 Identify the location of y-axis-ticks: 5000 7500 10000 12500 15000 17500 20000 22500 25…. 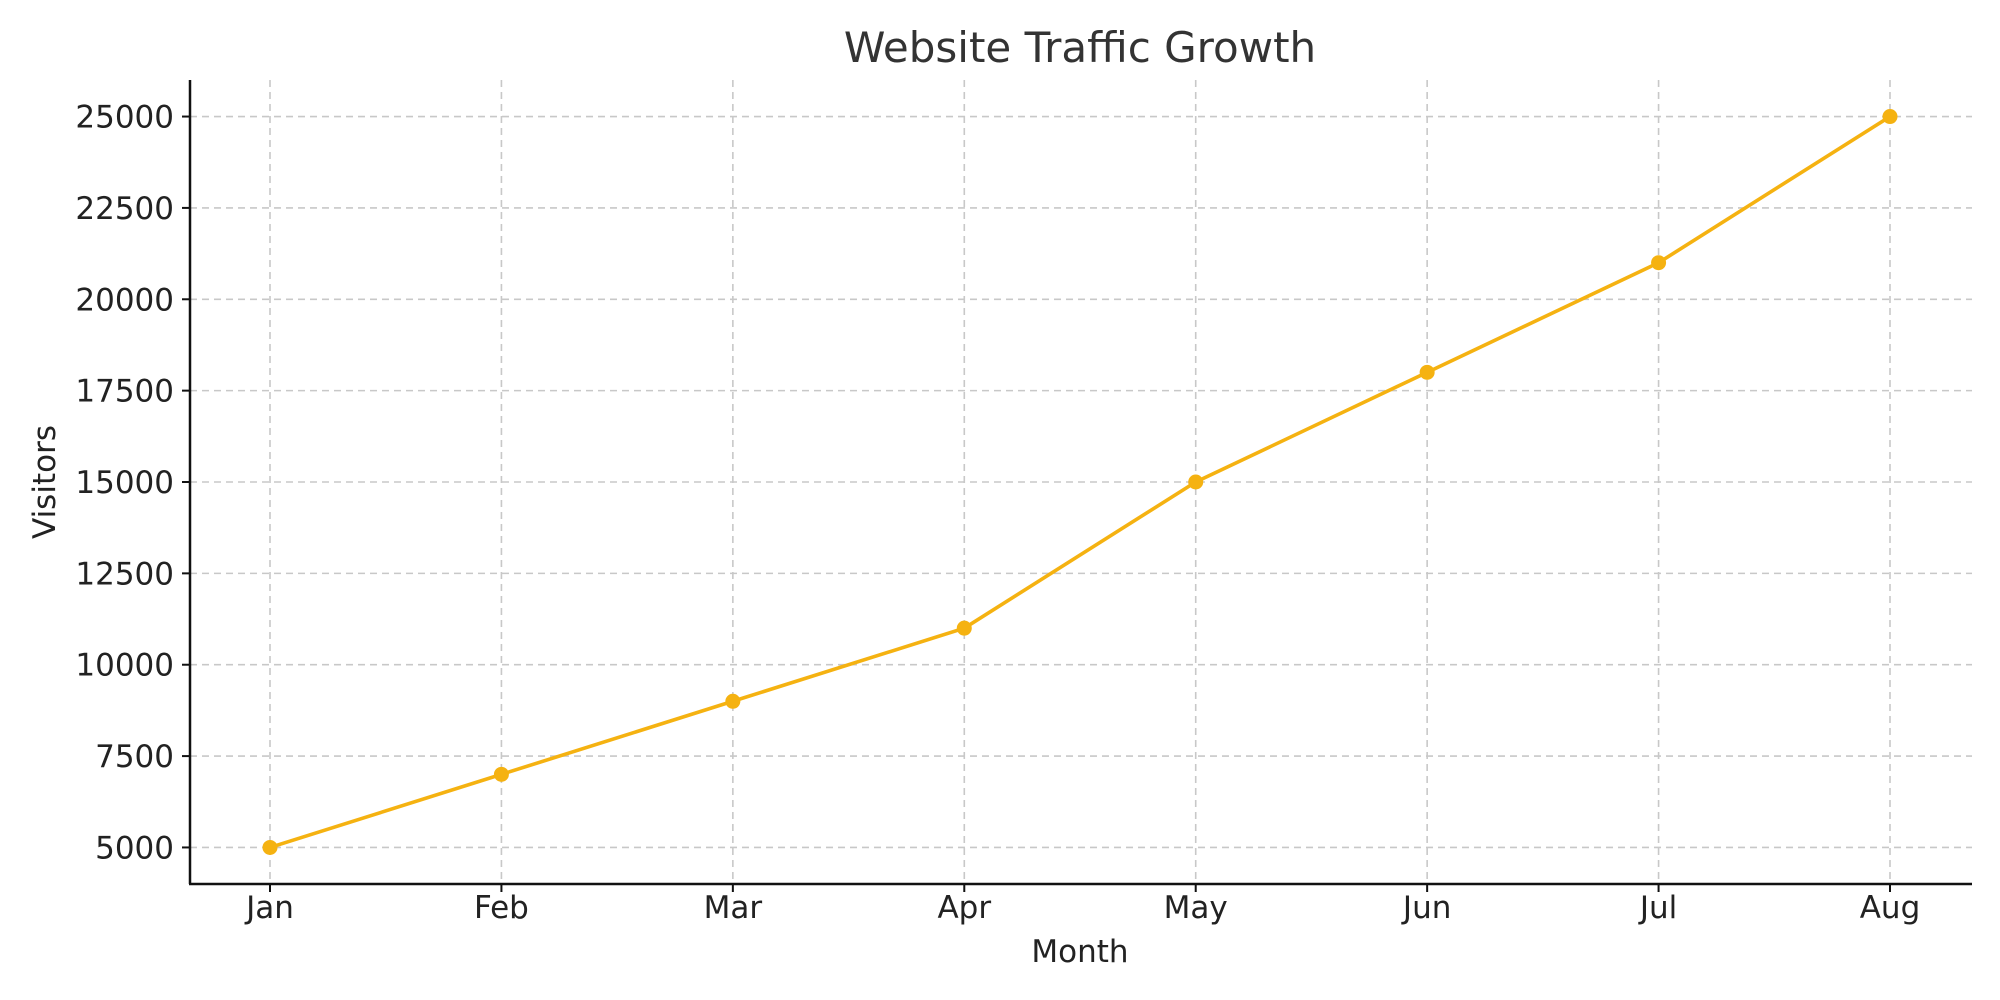
(132, 483).